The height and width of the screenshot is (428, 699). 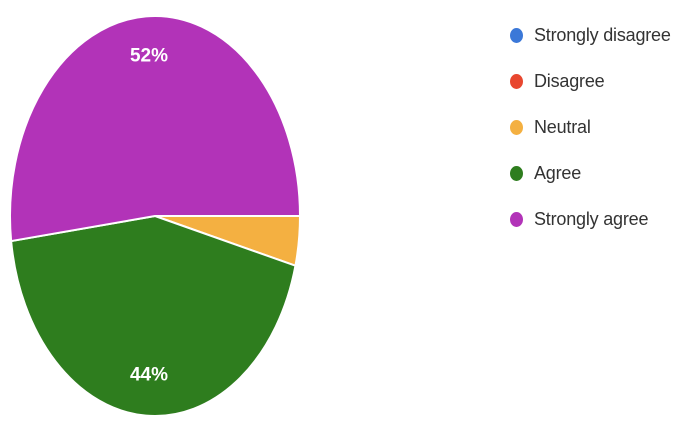 I want to click on legend-swatch-strongly-agree, so click(x=516, y=219).